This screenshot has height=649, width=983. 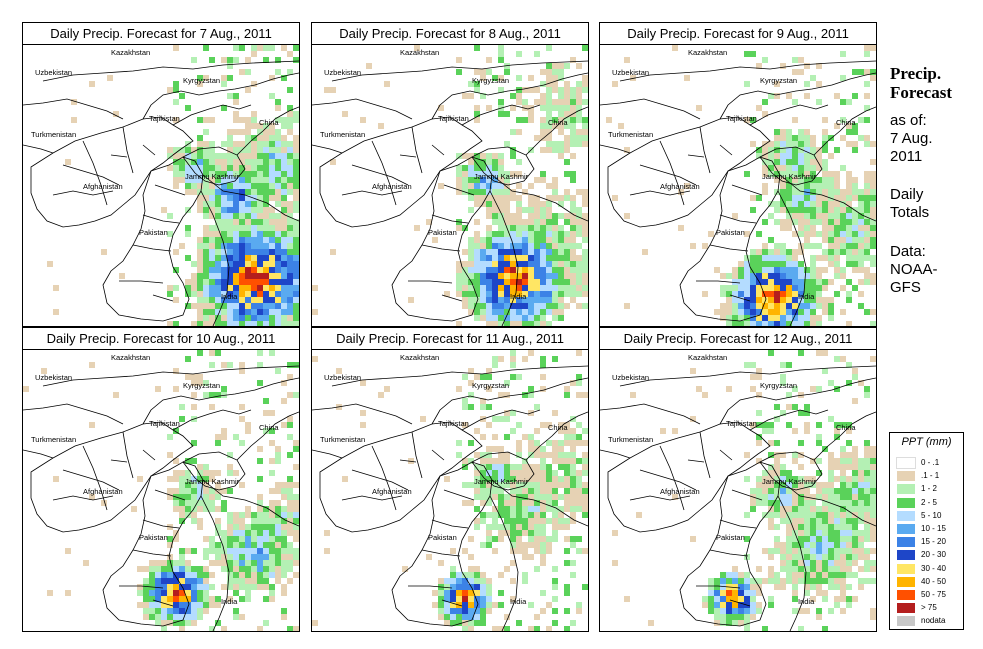 I want to click on map-label-kyrgyzstan: Kyrgyzstan, so click(x=778, y=385).